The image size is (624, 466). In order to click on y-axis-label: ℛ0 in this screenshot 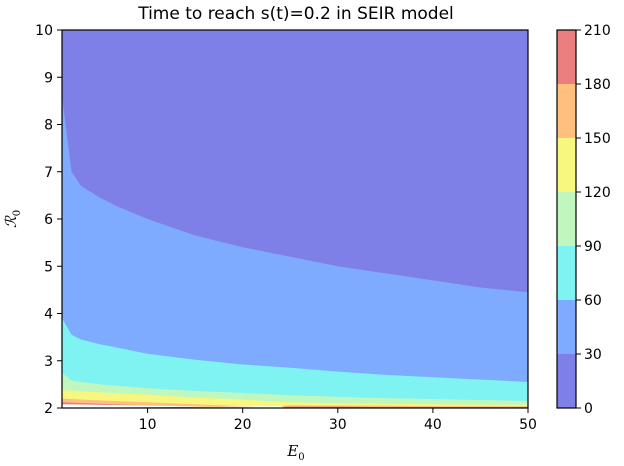, I will do `click(12, 219)`.